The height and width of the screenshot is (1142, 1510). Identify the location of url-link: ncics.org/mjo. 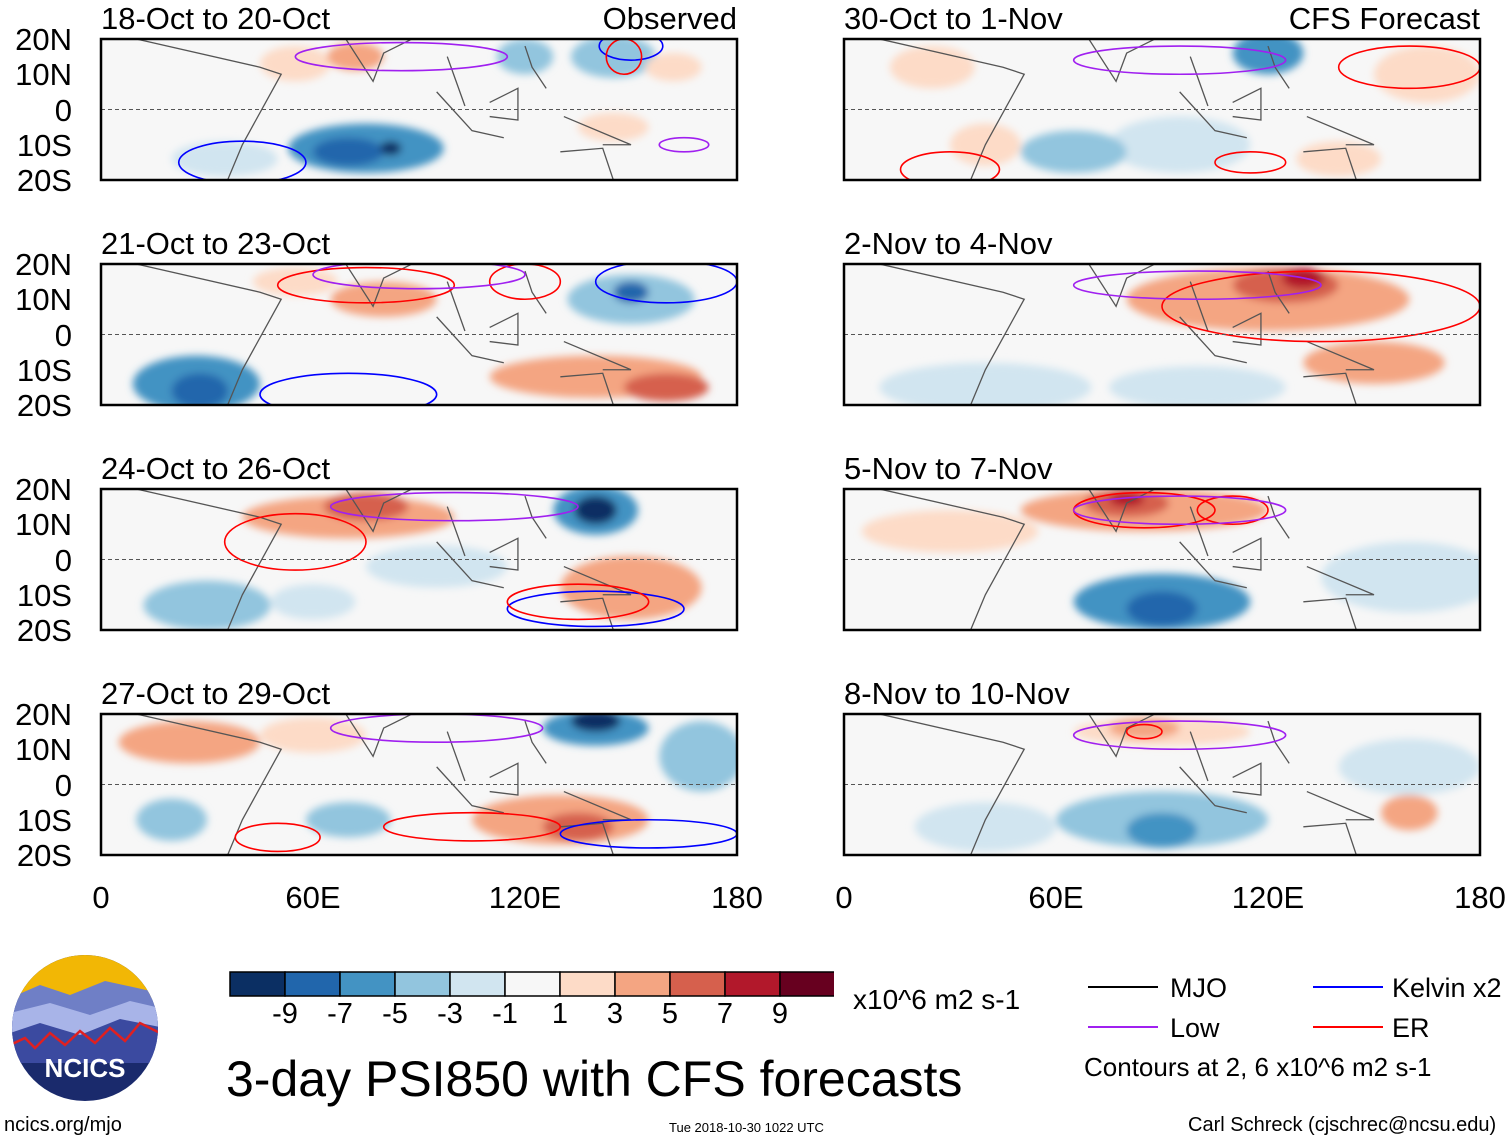
(63, 1125).